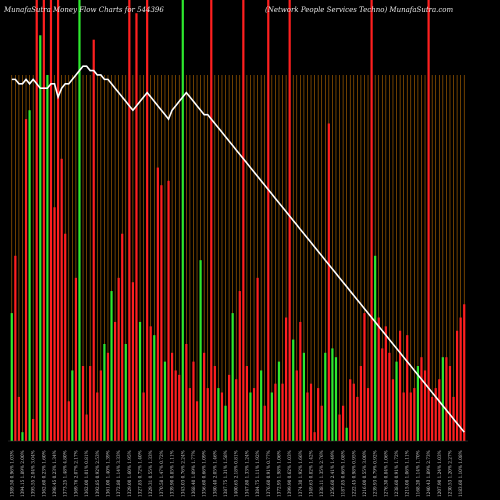 Image resolution: width=500 pixels, height=500 pixels. Describe the element at coordinates (321, 473) in the screenshot. I see `x-tick-label: 1338.11 1.35% 2.76%` at that location.